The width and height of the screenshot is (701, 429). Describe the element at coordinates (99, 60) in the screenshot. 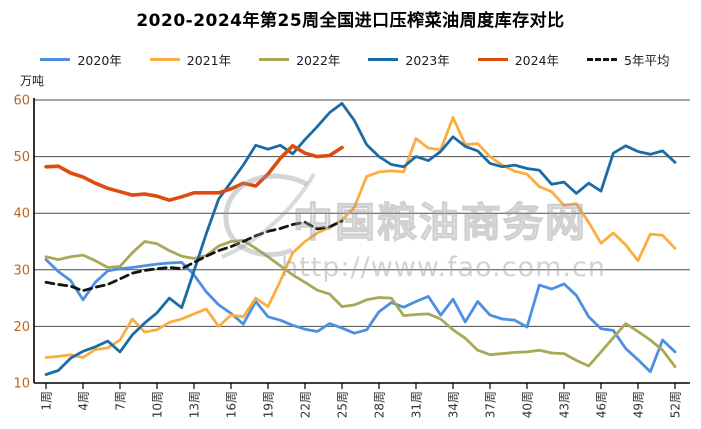

I see `legend-label-2020年: 2020年` at that location.